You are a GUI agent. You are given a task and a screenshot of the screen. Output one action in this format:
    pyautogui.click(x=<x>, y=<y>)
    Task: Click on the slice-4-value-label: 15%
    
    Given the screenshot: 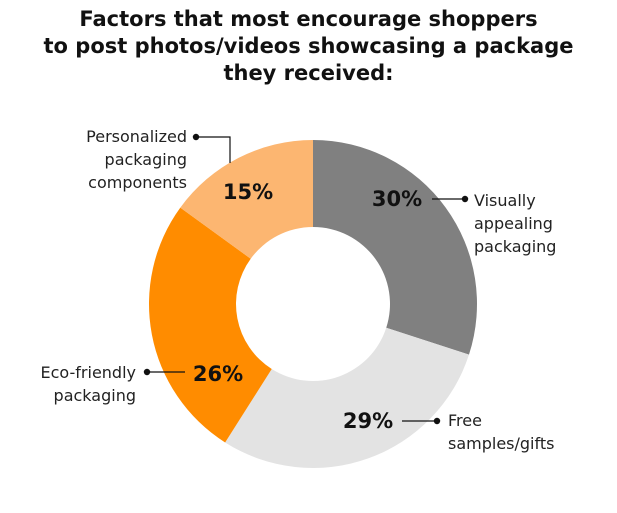 What is the action you would take?
    pyautogui.click(x=248, y=192)
    